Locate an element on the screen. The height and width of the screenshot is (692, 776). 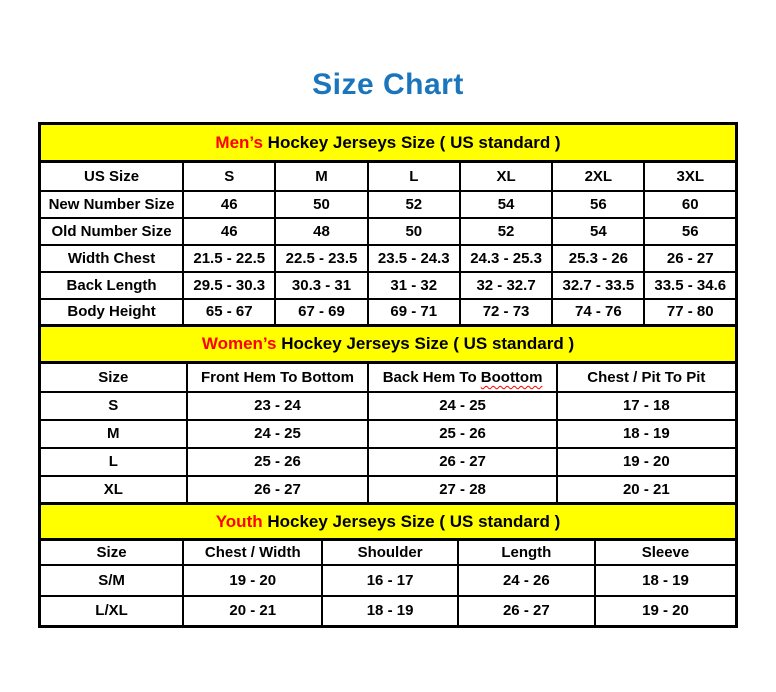
column-header: Shoulder is located at coordinates (390, 552).